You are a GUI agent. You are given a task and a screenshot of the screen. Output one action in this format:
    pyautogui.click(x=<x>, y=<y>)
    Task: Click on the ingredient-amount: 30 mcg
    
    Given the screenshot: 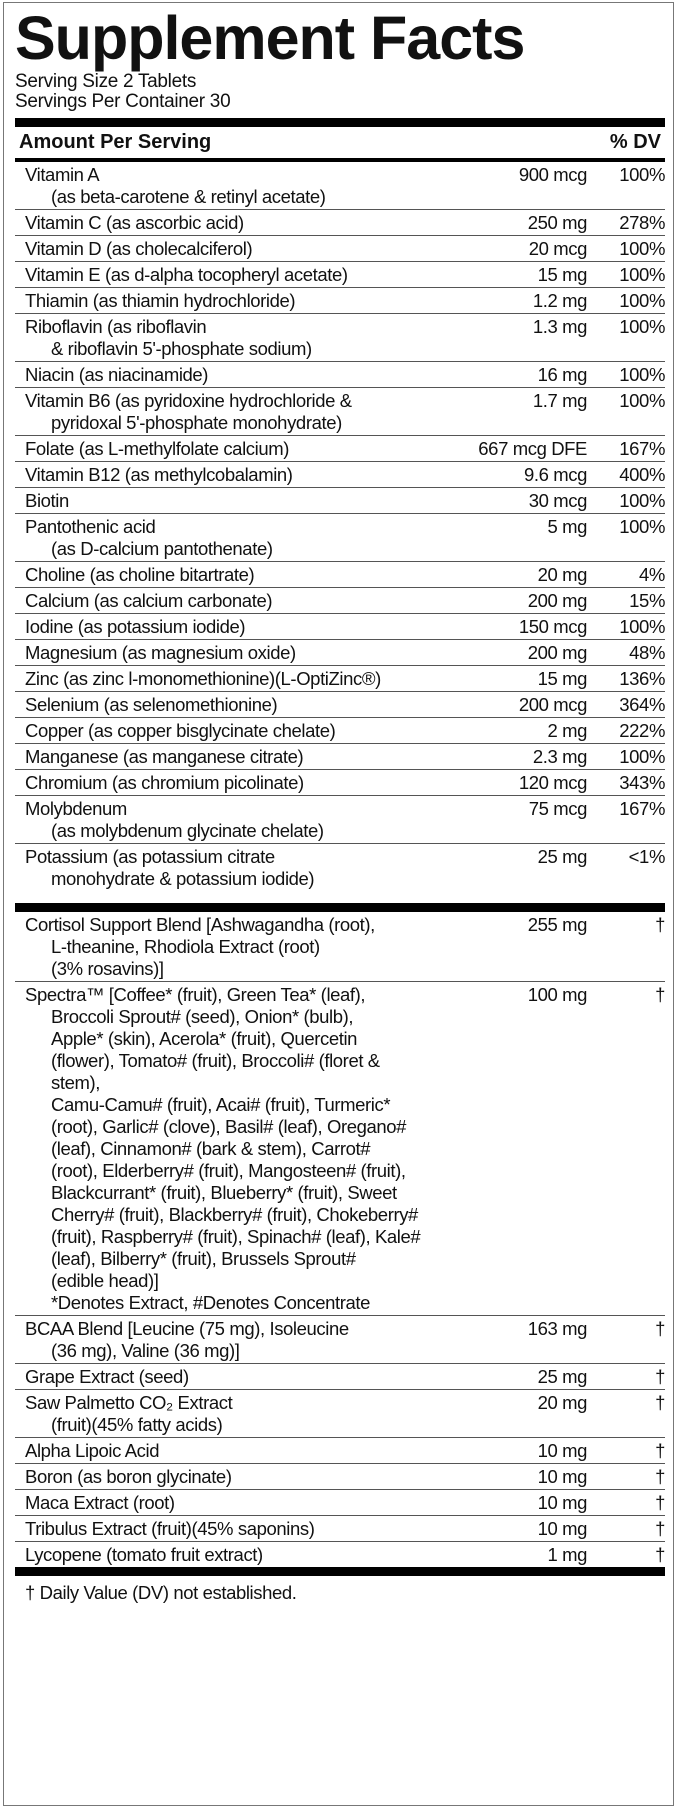 What is the action you would take?
    pyautogui.click(x=558, y=500)
    